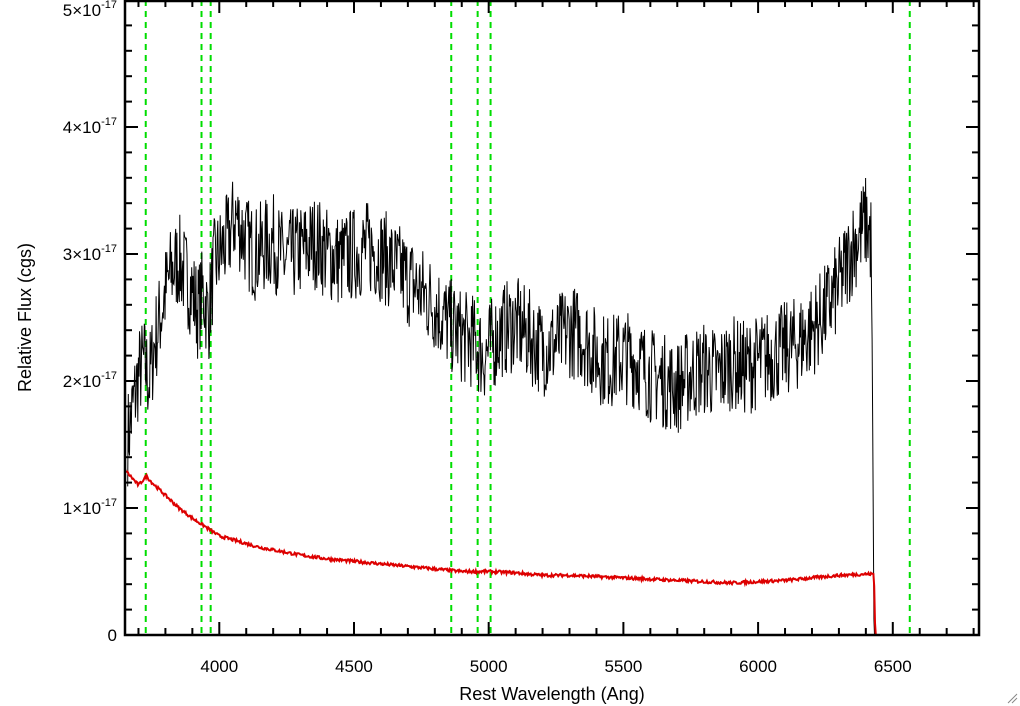 Image resolution: width=1020 pixels, height=706 pixels. Describe the element at coordinates (25, 317) in the screenshot. I see `y-axis-title: Relative Flux (cgs)` at that location.